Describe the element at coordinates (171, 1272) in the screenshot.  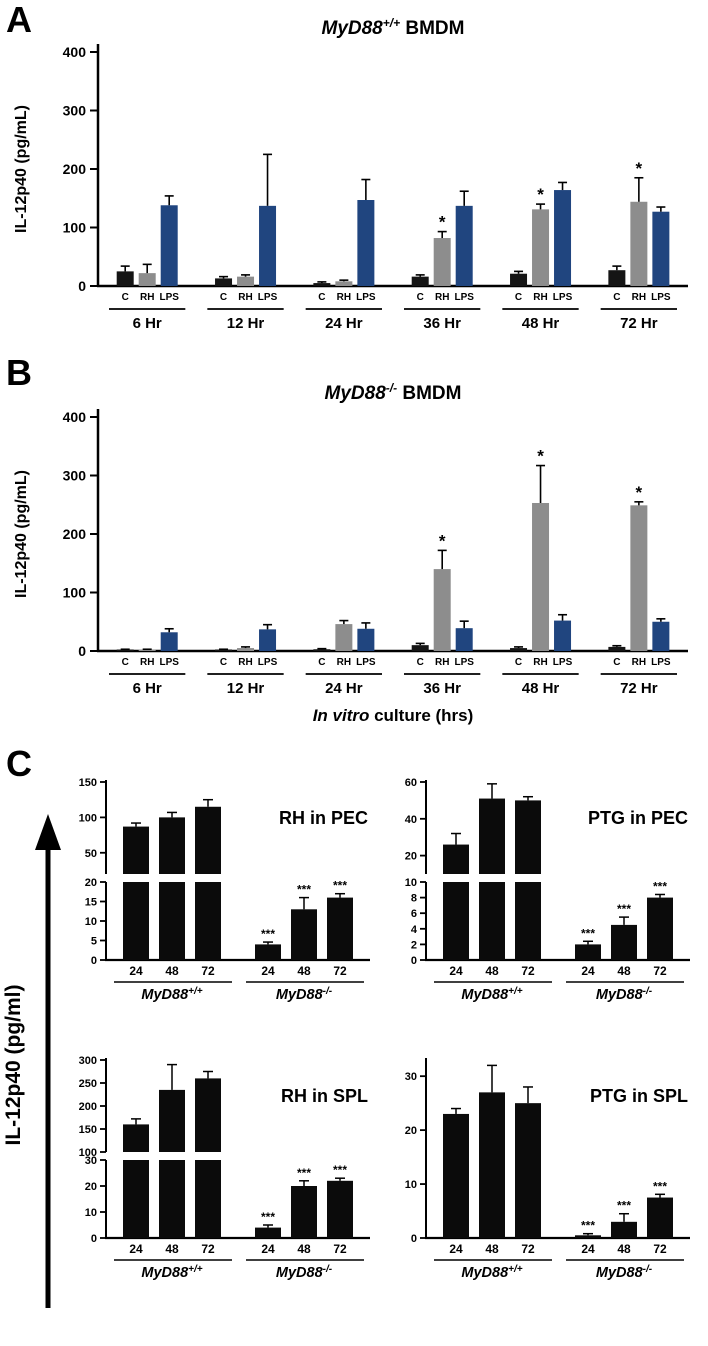
I see `group-label: MyD88+/+` at that location.